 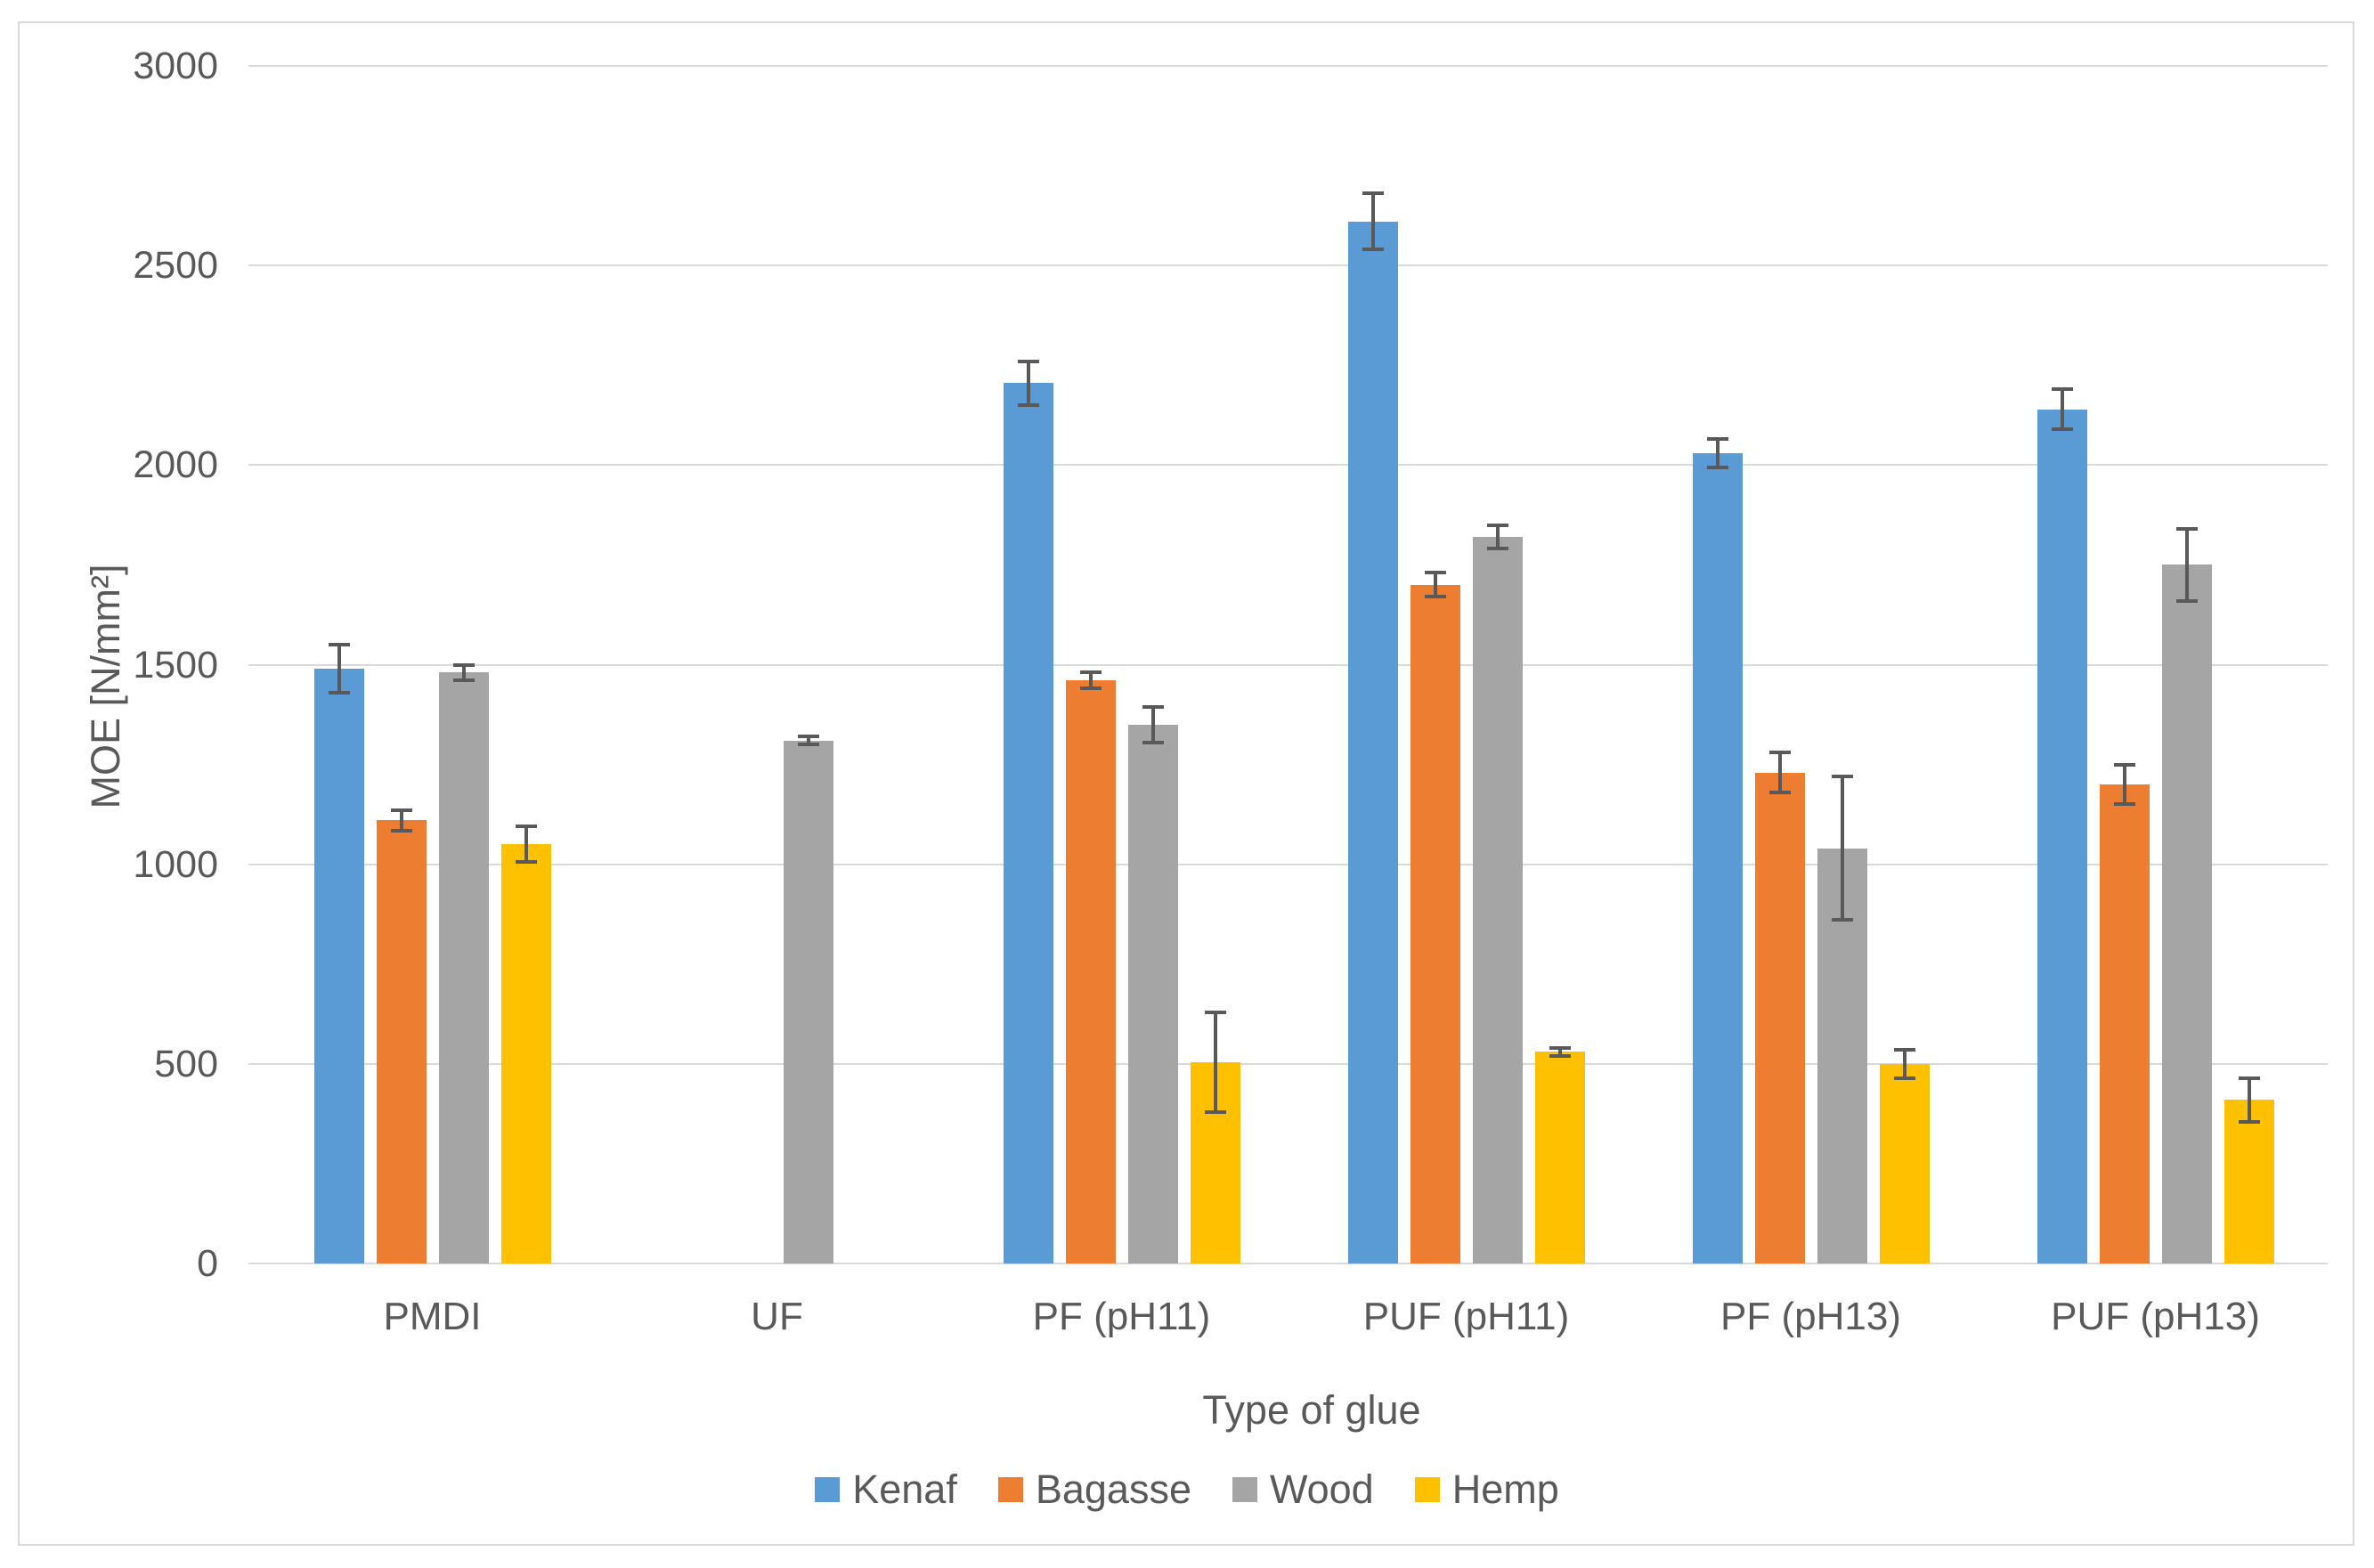 What do you see at coordinates (1505, 1489) in the screenshot?
I see `legend-label: Hemp` at bounding box center [1505, 1489].